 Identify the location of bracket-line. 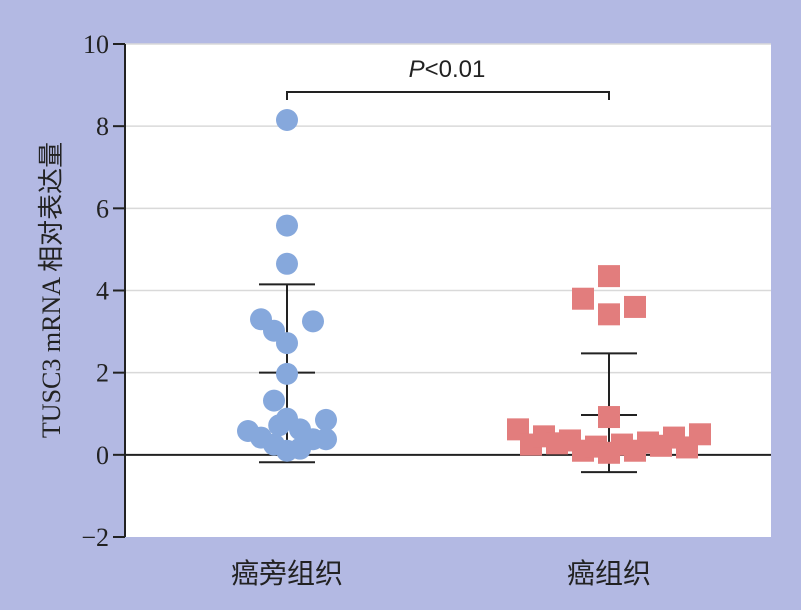
(448, 95).